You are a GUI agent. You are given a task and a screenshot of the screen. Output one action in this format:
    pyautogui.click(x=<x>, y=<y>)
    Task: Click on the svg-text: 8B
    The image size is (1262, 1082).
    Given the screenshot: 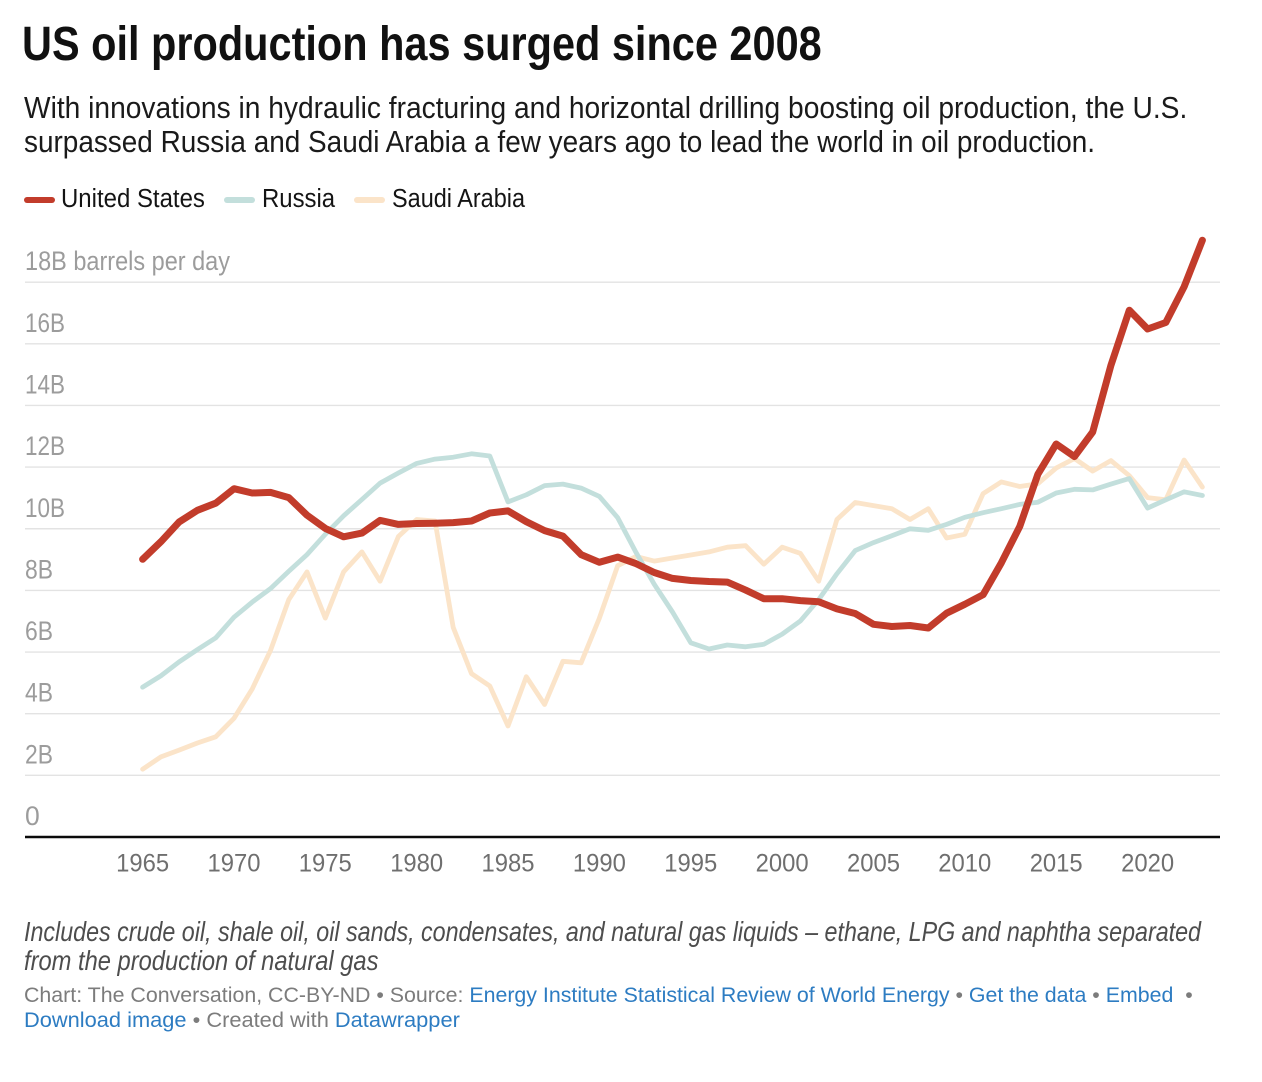 What is the action you would take?
    pyautogui.click(x=39, y=569)
    